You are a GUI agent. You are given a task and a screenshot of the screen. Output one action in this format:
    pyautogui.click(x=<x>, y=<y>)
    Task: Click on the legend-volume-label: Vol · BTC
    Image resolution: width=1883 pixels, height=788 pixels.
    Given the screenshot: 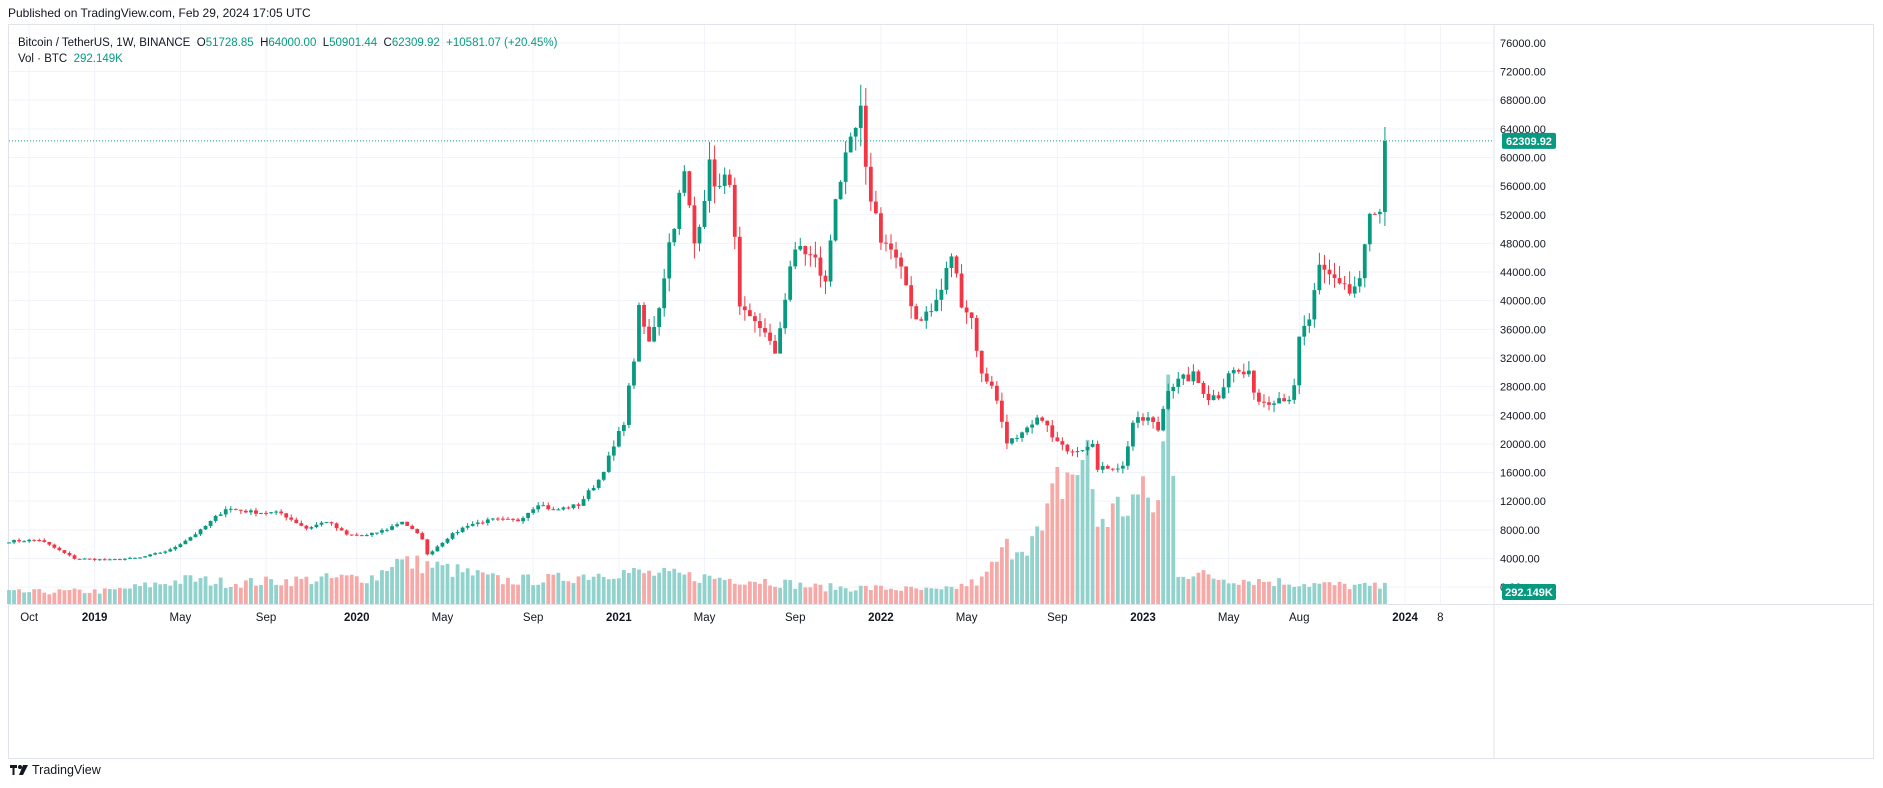 What is the action you would take?
    pyautogui.click(x=43, y=59)
    